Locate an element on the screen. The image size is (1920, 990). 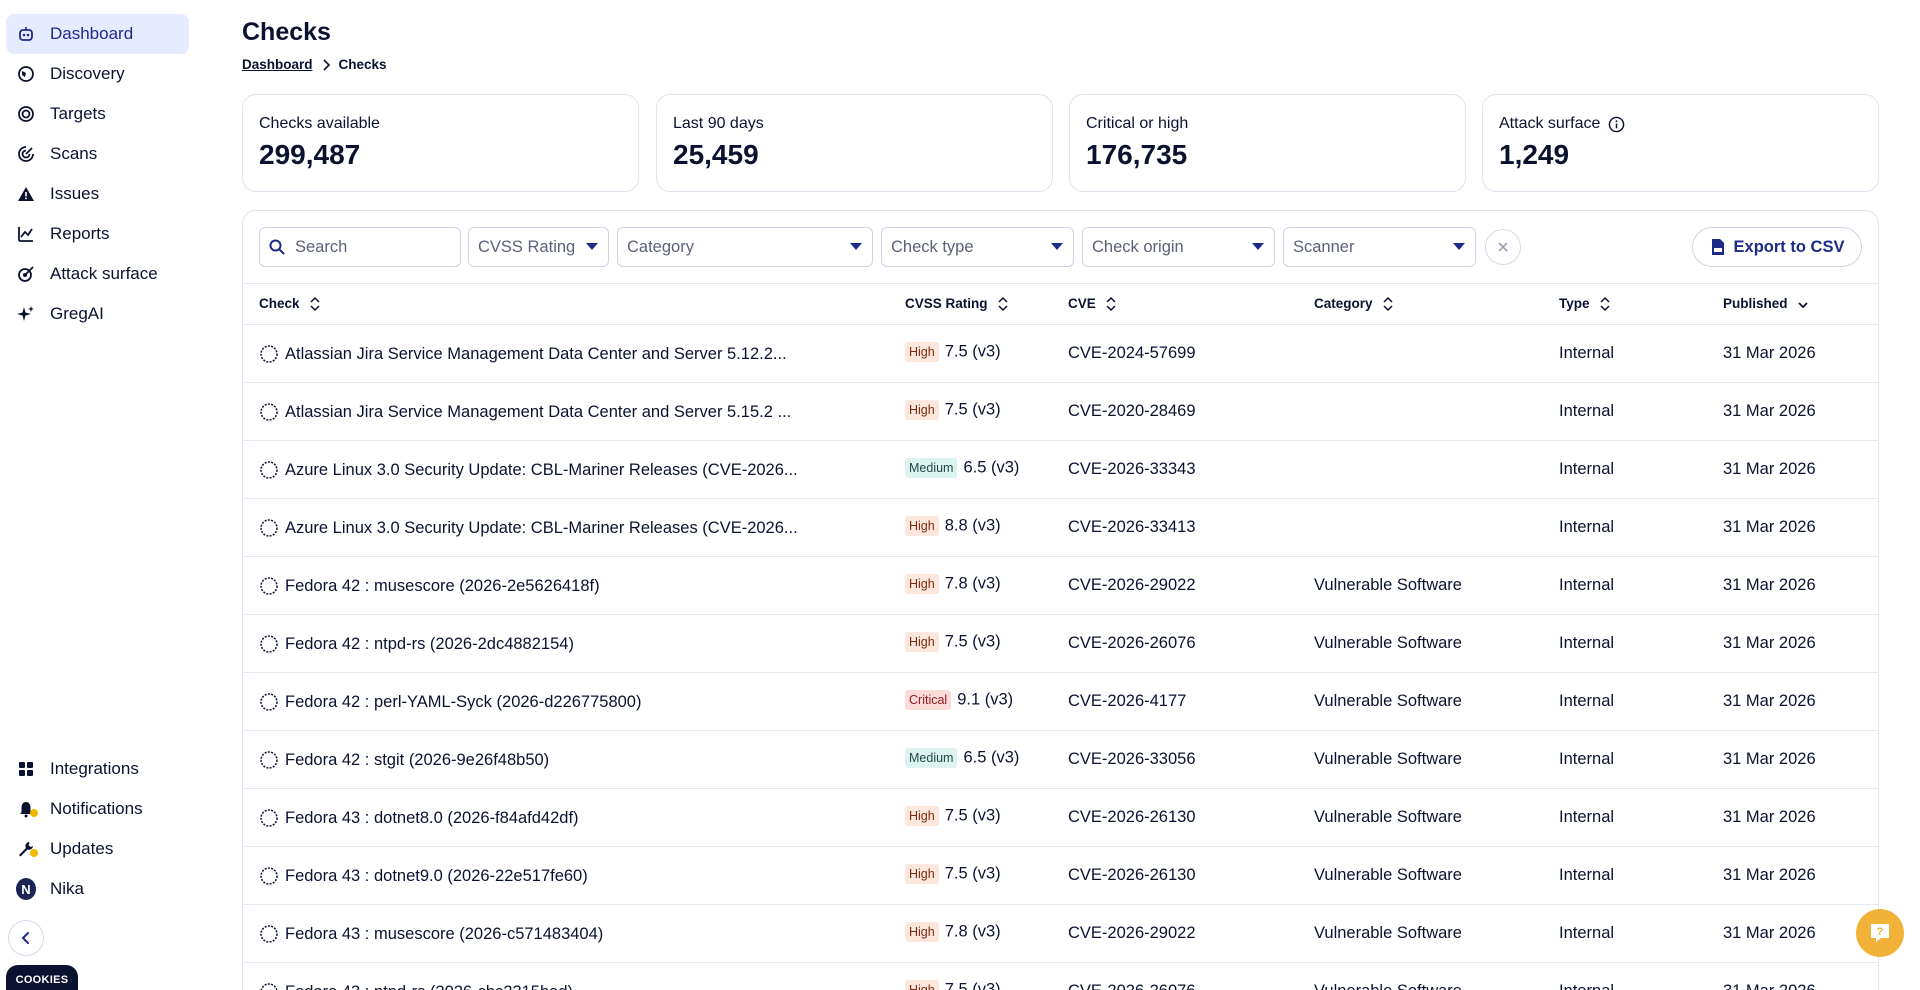
check-name: Fedora 42 : stgit (2026-9e26f48b50) is located at coordinates (417, 759).